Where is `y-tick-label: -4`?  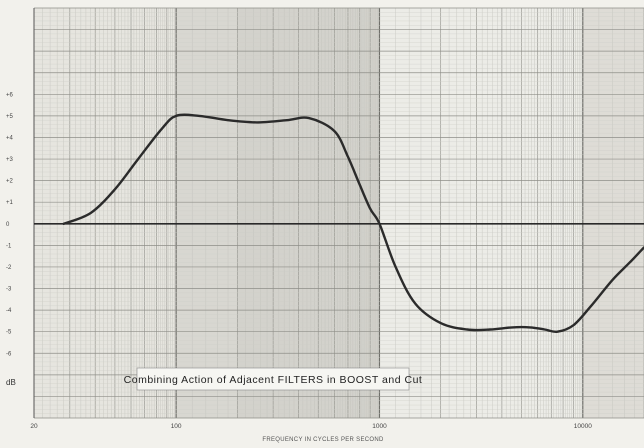
y-tick-label: -4 is located at coordinates (9, 311).